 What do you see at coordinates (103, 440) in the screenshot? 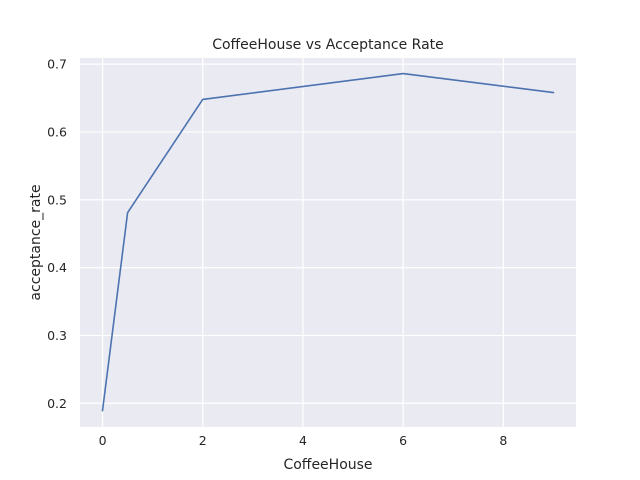
I see `x-tick-label: 0` at bounding box center [103, 440].